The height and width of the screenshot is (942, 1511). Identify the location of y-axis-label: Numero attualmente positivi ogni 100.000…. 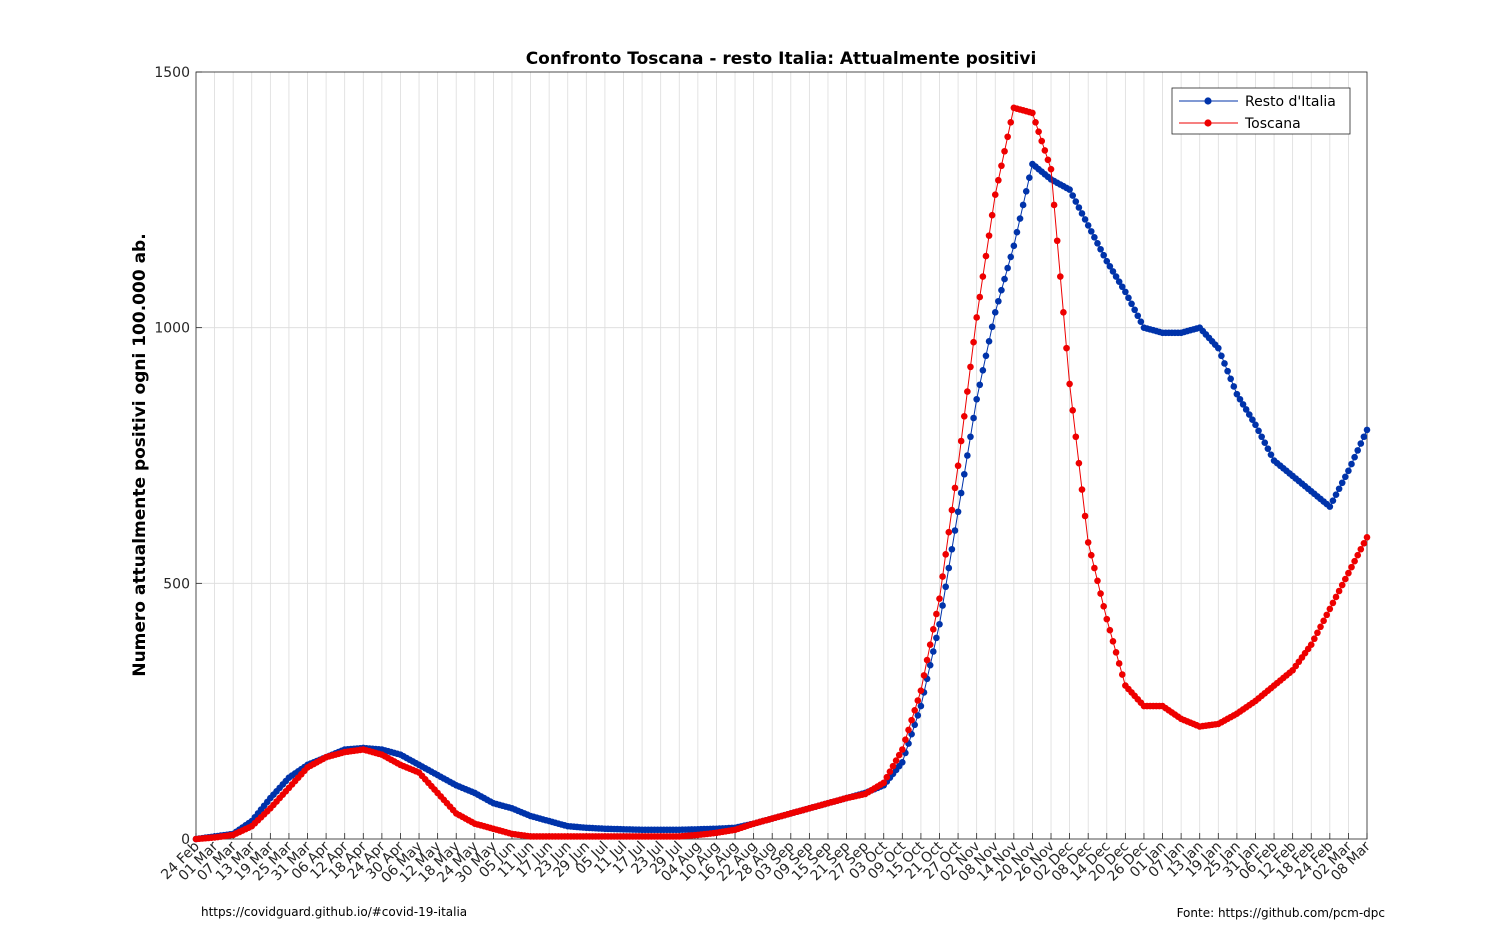
(140, 454).